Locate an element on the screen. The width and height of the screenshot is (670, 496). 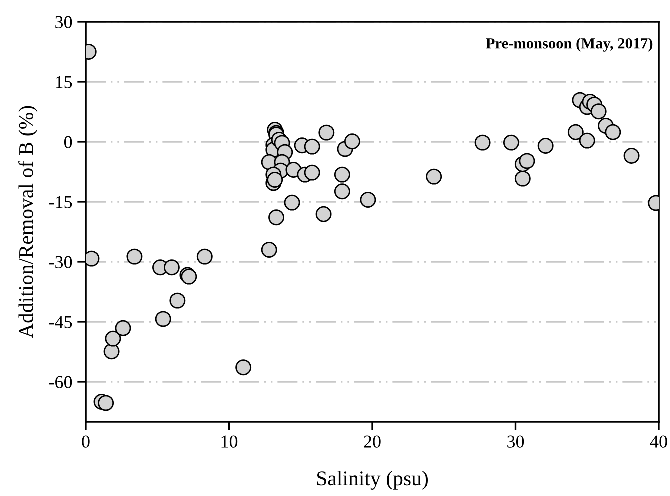
x-tick-label: 0 is located at coordinates (86, 442).